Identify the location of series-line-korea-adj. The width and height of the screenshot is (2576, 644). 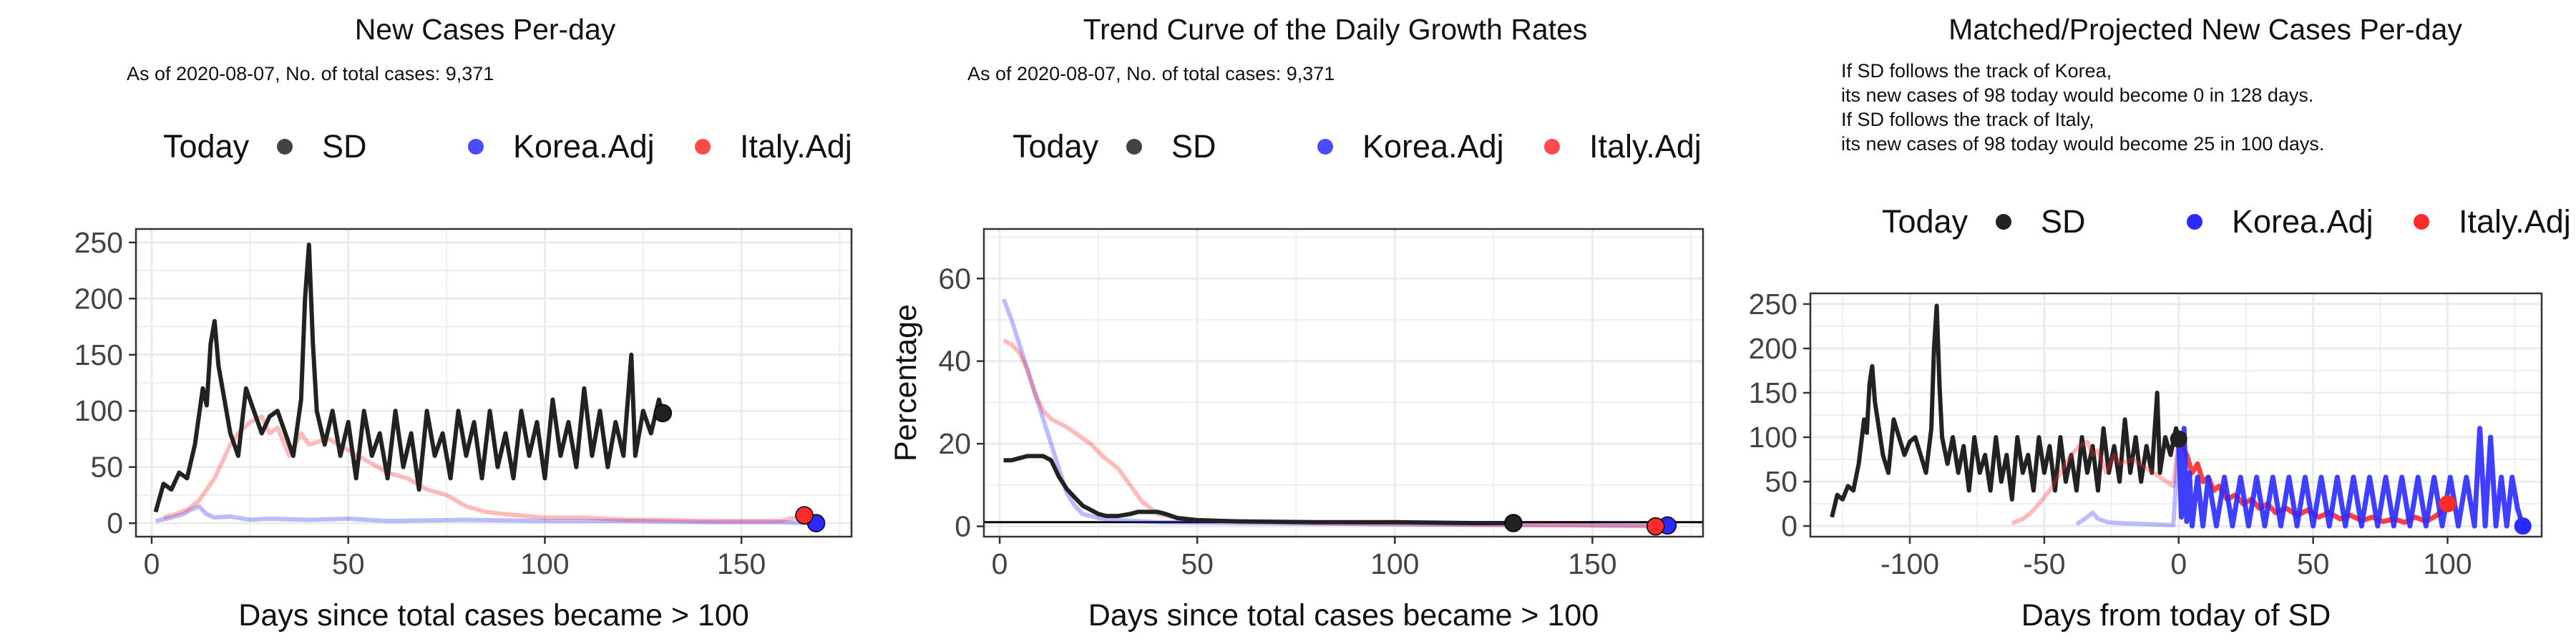
(485, 515).